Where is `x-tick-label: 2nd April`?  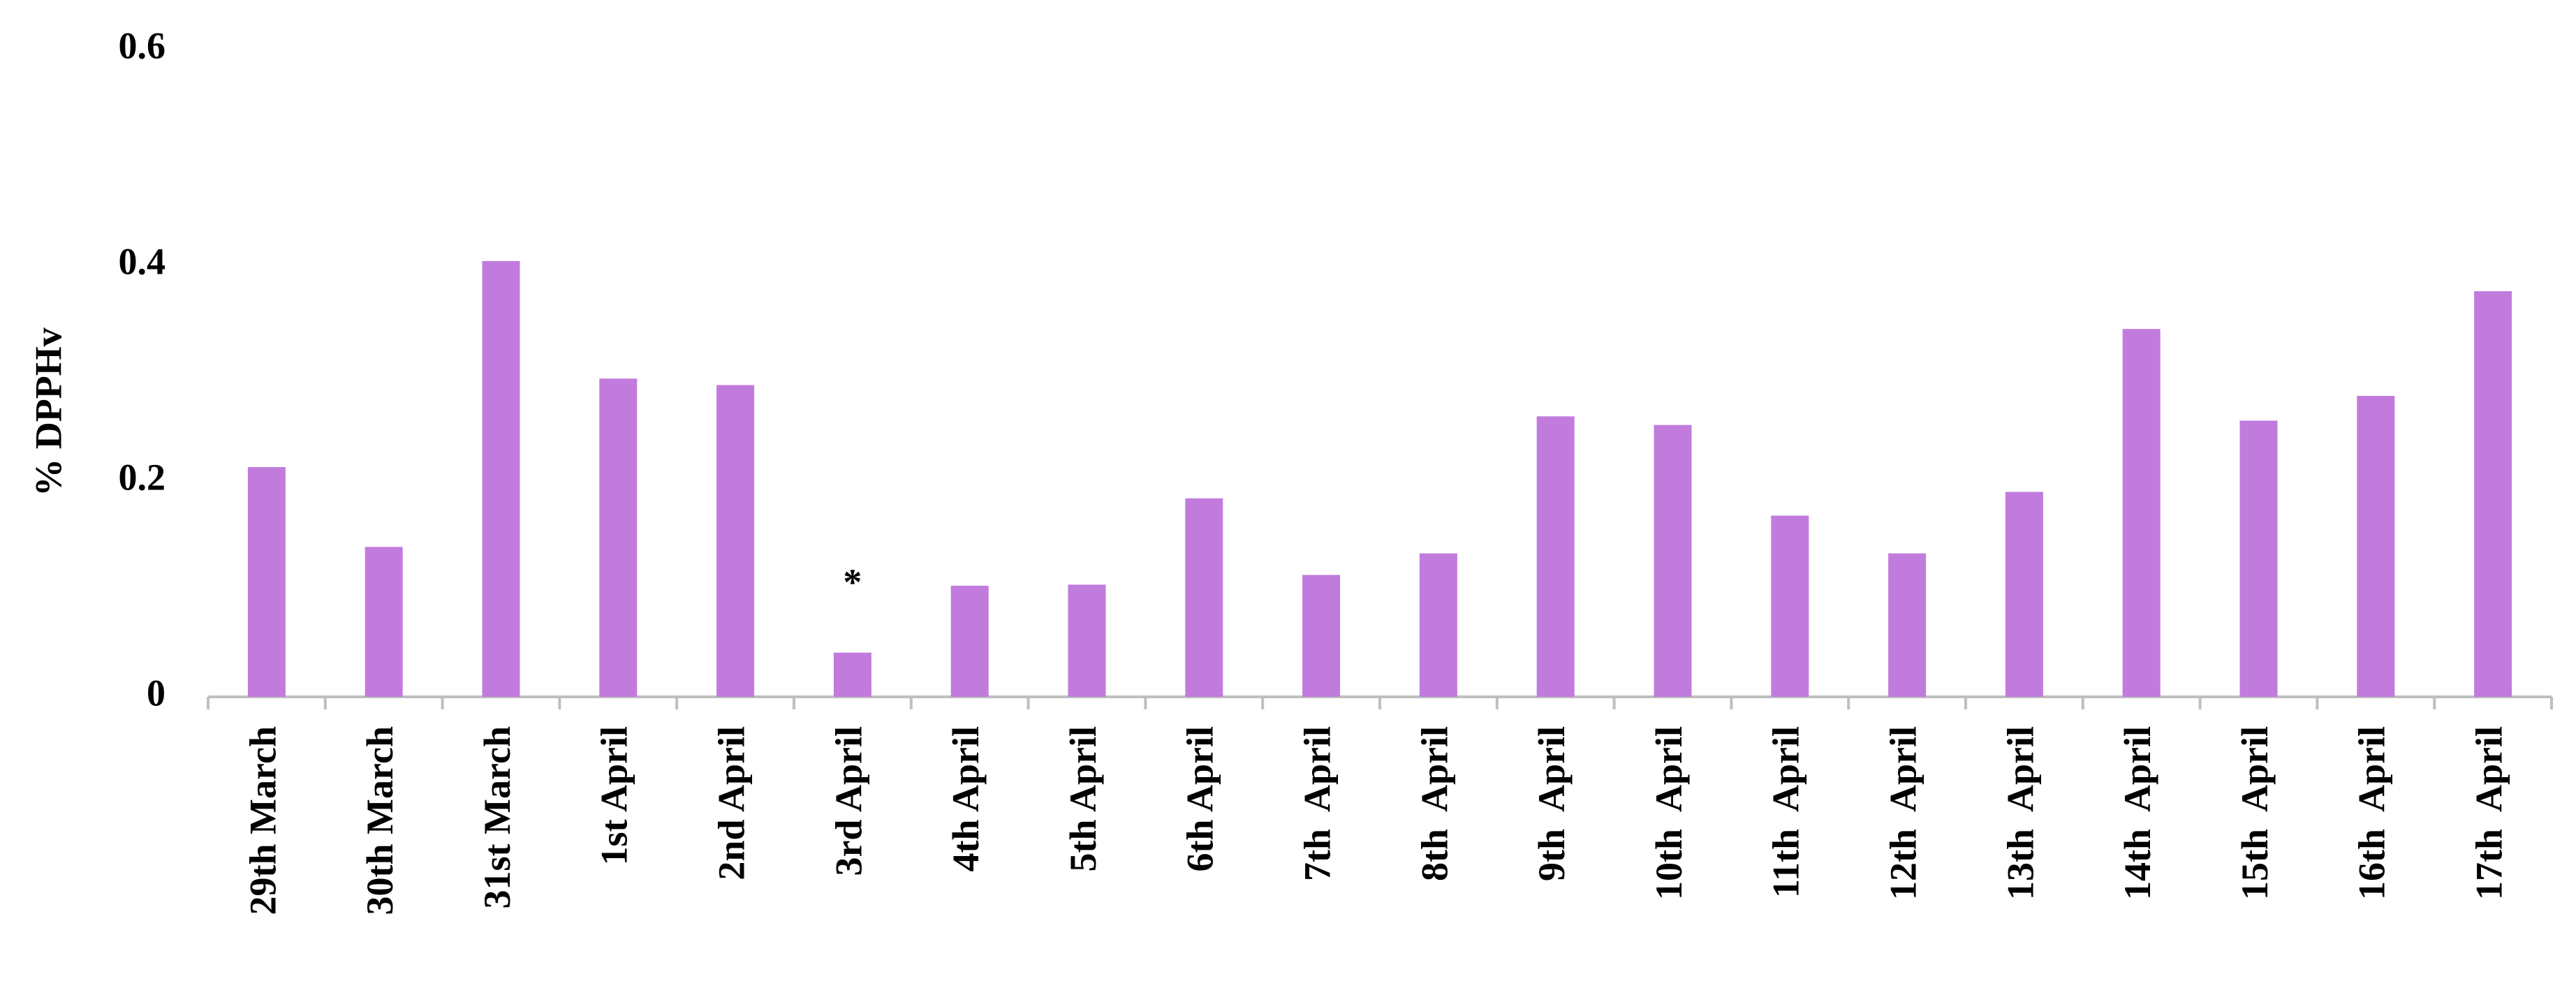
x-tick-label: 2nd April is located at coordinates (731, 803).